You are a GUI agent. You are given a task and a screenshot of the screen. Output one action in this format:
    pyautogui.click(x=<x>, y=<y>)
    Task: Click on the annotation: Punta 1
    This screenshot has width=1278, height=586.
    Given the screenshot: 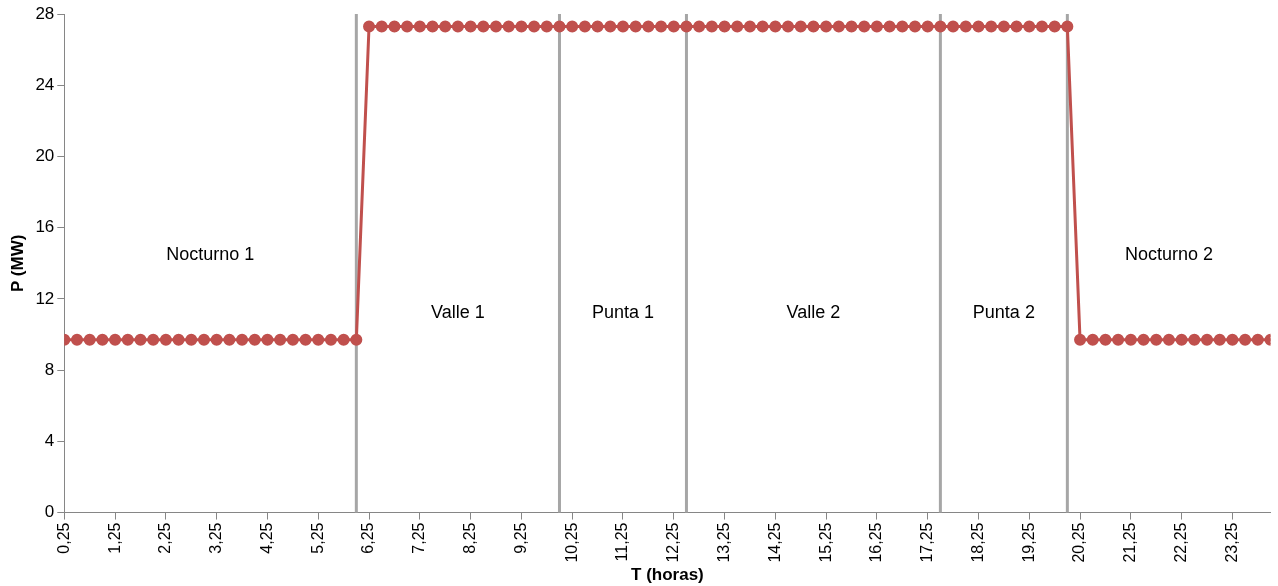 What is the action you would take?
    pyautogui.click(x=622, y=312)
    